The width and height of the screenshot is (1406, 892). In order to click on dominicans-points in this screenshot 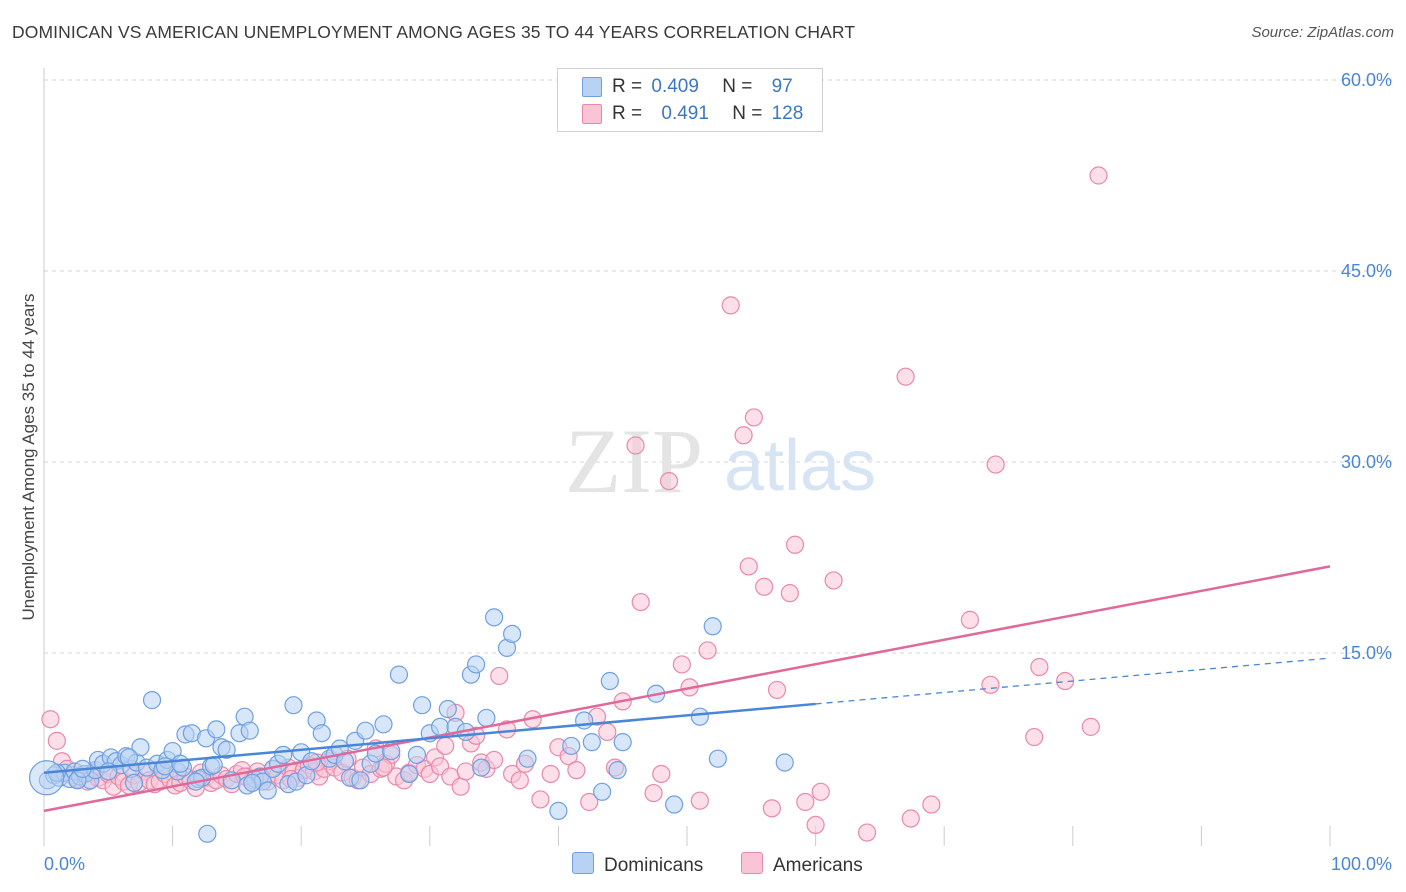, I will do `click(411, 725)`.